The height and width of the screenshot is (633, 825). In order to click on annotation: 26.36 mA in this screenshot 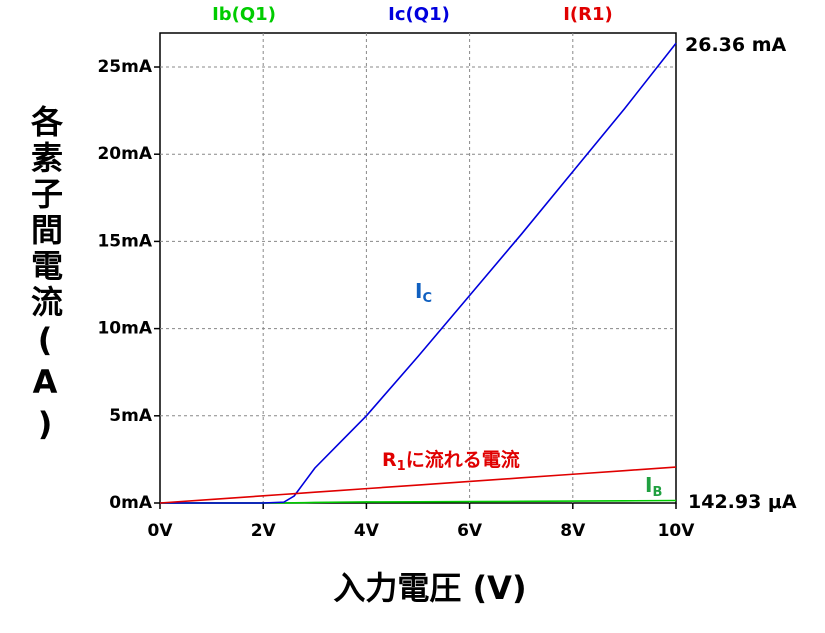, I will do `click(736, 45)`.